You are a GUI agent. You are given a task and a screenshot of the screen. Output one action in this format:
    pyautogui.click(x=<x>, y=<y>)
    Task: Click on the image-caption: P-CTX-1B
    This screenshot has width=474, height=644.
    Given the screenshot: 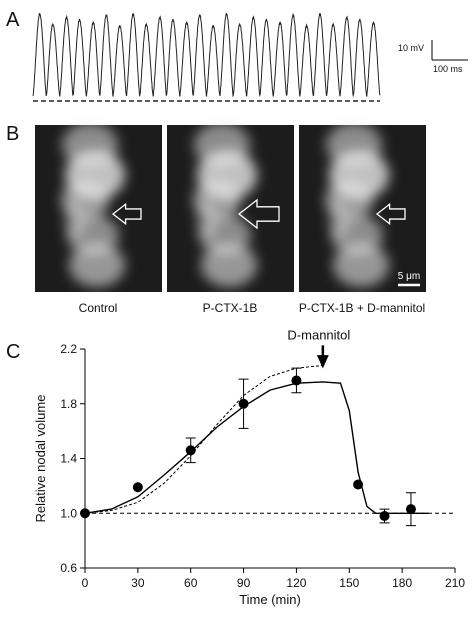 What is the action you would take?
    pyautogui.click(x=230, y=308)
    